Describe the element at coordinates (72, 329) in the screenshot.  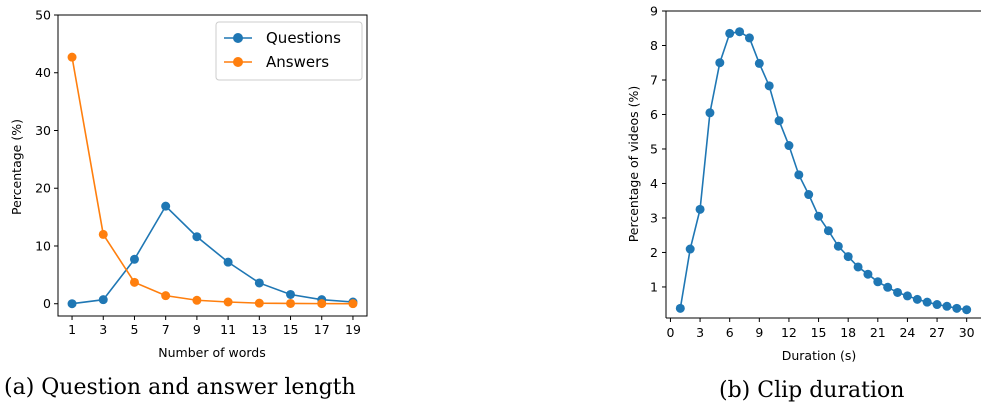
I see `x-tick-label: 1` at that location.